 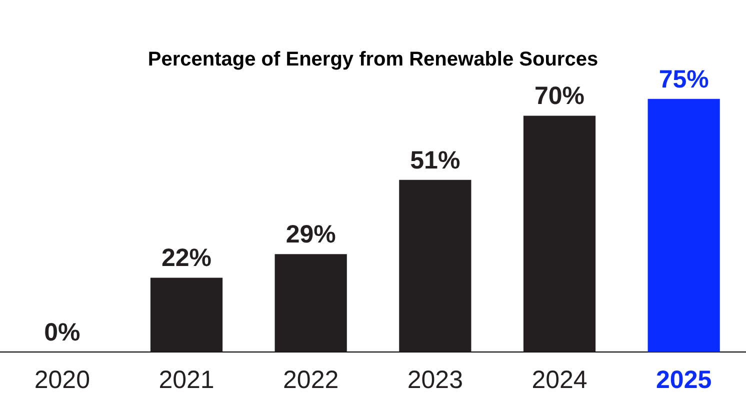 What do you see at coordinates (62, 380) in the screenshot?
I see `x-tick-label: 2020` at bounding box center [62, 380].